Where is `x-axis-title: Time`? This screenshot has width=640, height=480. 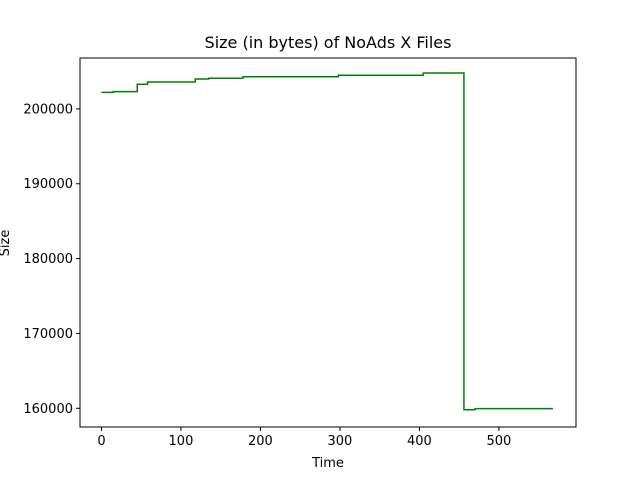 x-axis-title: Time is located at coordinates (327, 463).